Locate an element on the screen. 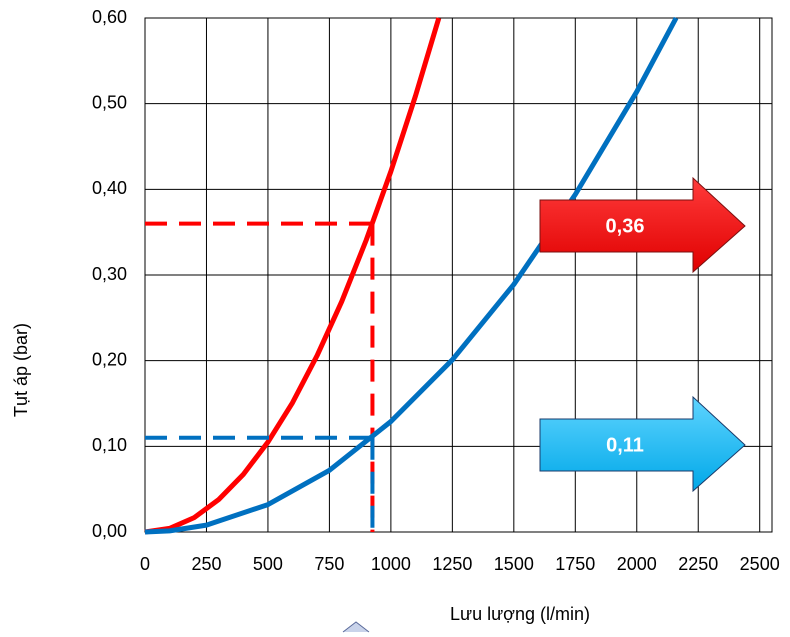 The width and height of the screenshot is (790, 637). blue-arrow is located at coordinates (642, 444).